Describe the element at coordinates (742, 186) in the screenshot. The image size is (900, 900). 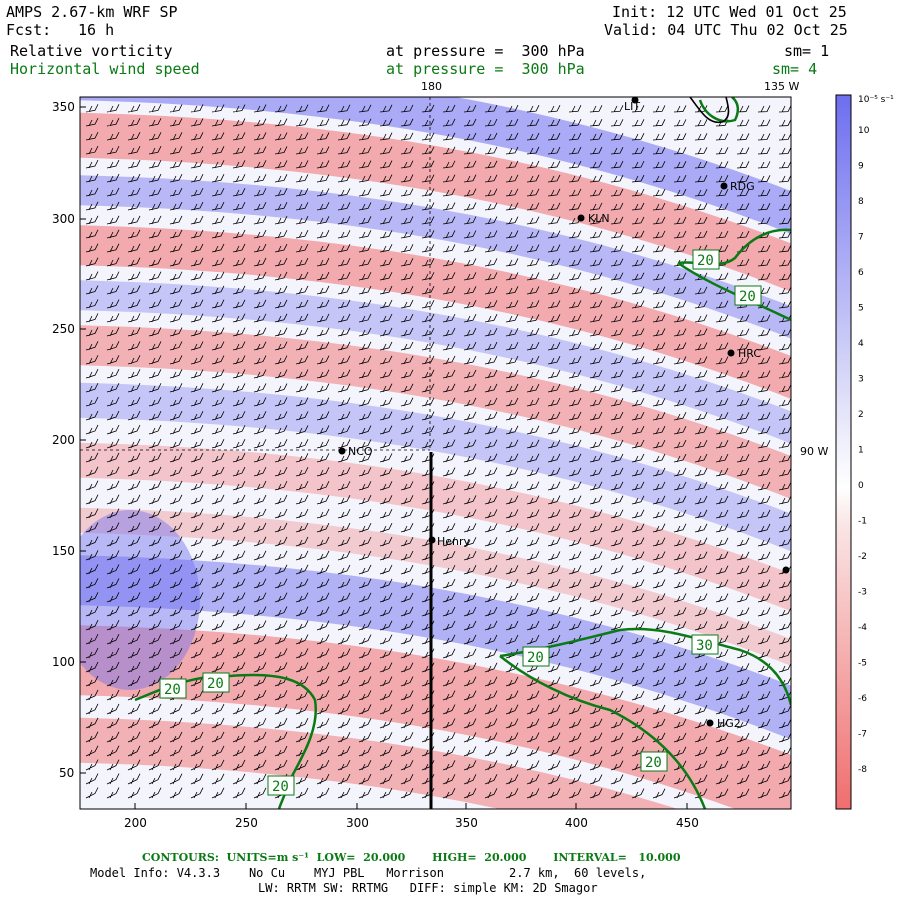
I see `station-label: RDG` at that location.